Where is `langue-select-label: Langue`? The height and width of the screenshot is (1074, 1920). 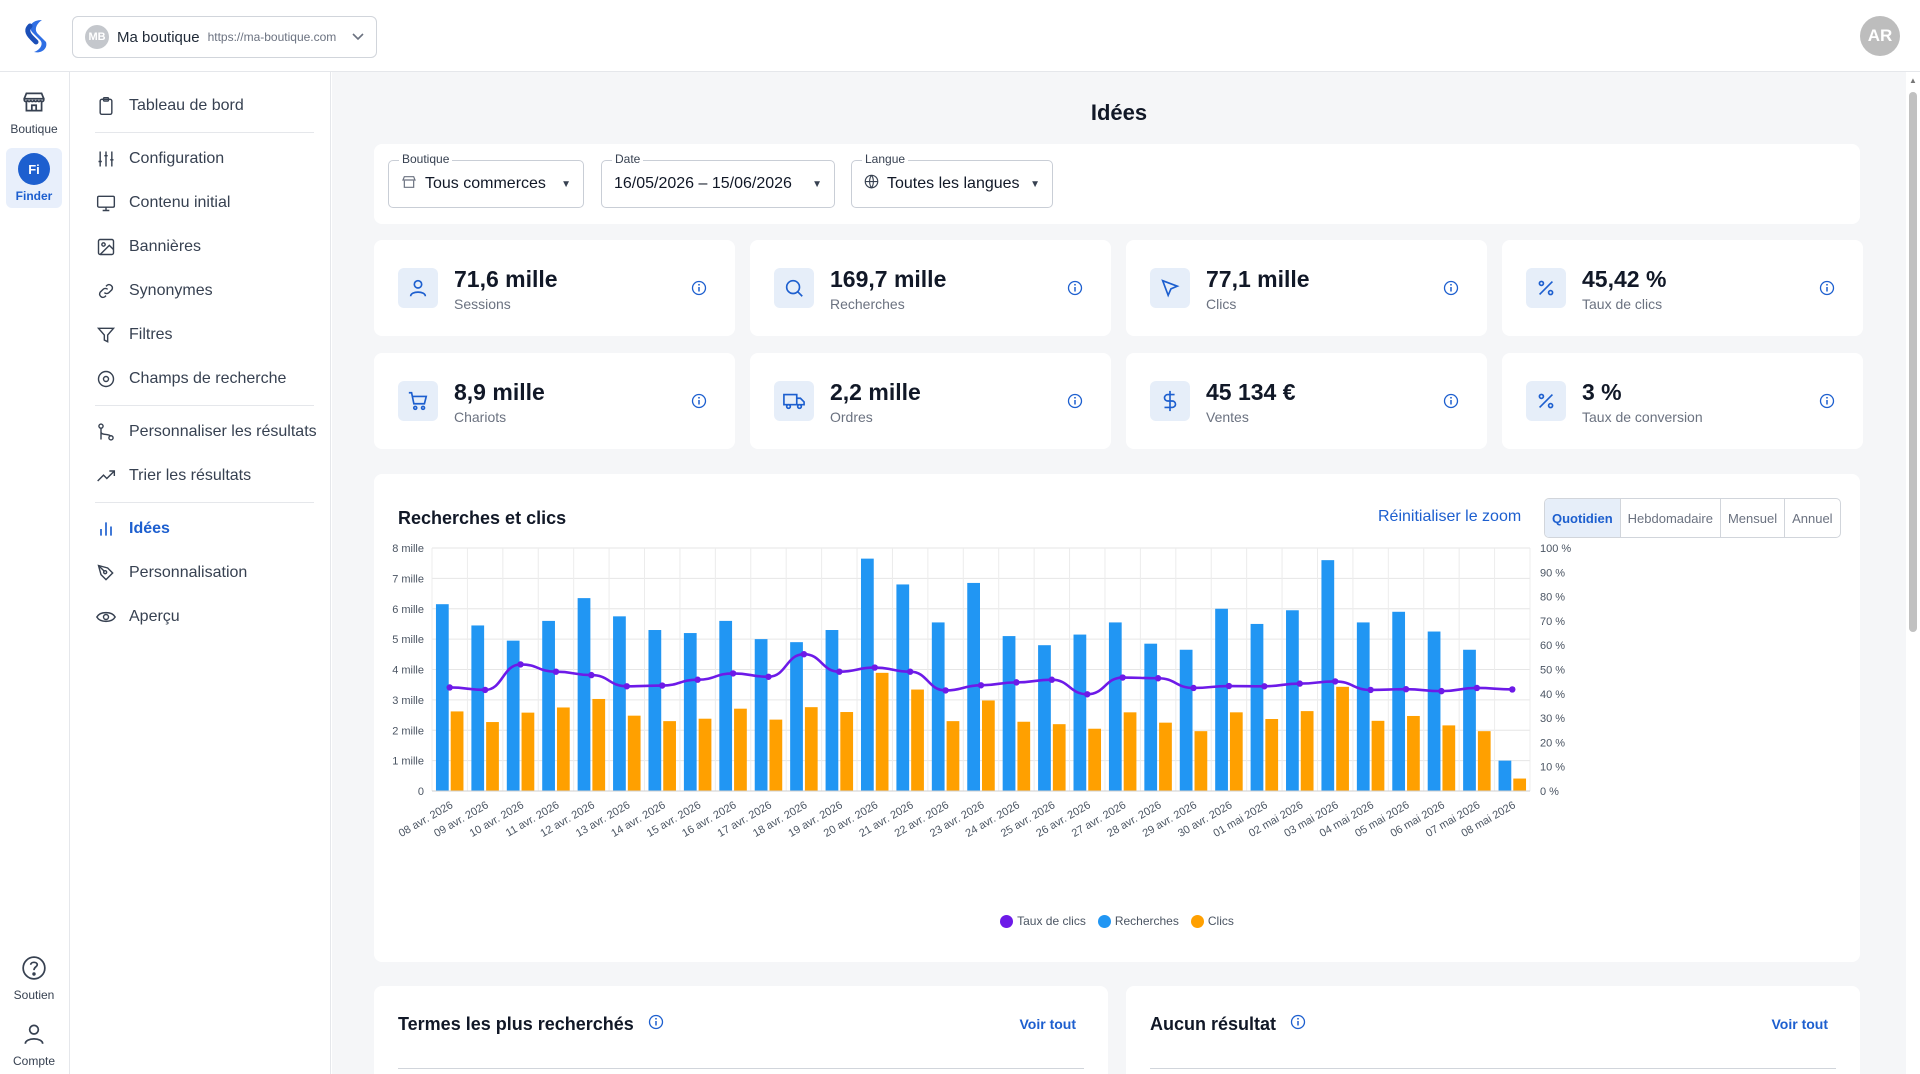
langue-select-label: Langue is located at coordinates (885, 159).